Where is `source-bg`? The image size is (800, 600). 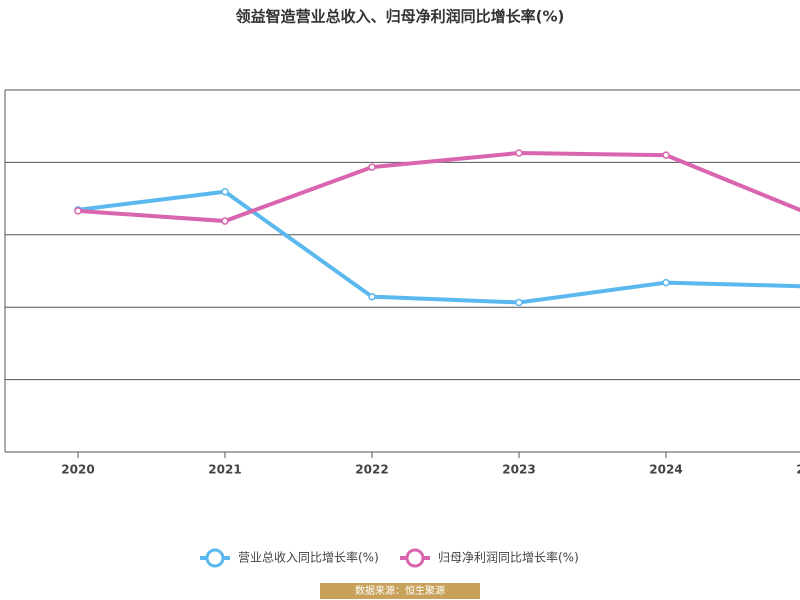 source-bg is located at coordinates (400, 591).